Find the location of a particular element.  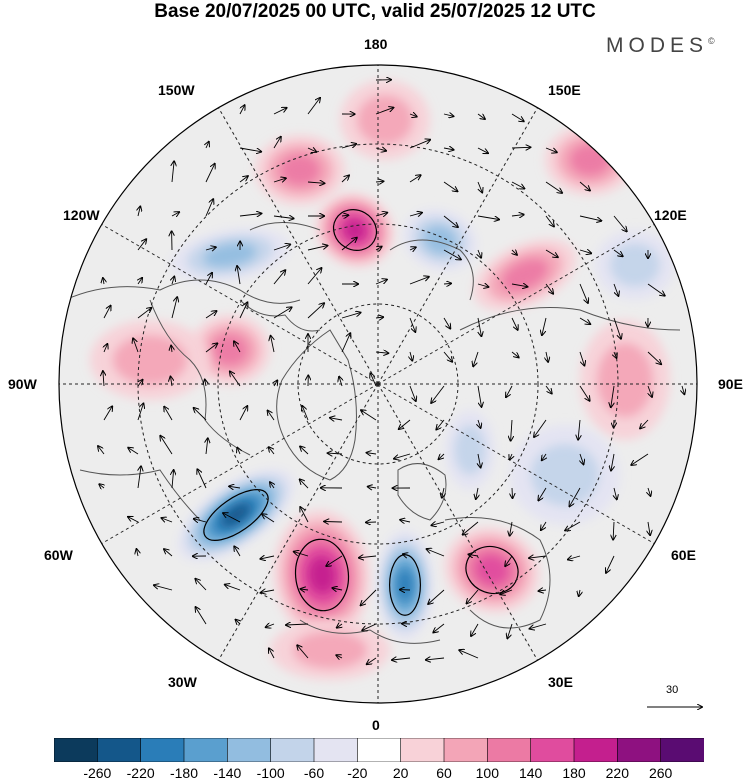

colorbar-tick-label: 60 is located at coordinates (444, 773).